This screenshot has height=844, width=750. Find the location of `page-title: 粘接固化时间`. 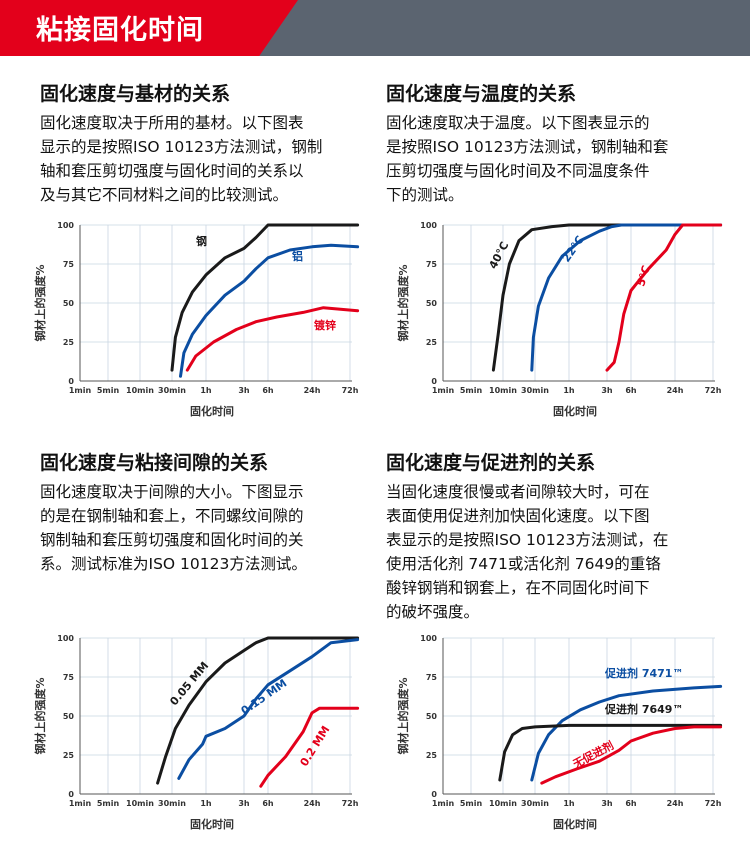

page-title: 粘接固化时间 is located at coordinates (120, 30).